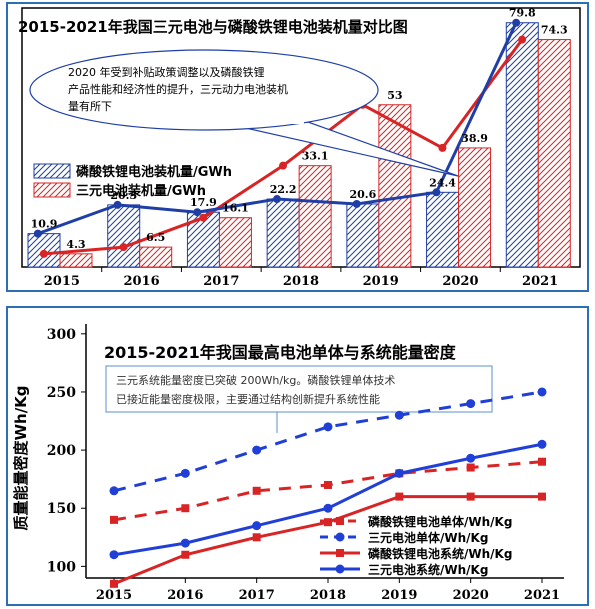 Image resolution: width=595 pixels, height=609 pixels. I want to click on series-2-point-2020, so click(470, 496).